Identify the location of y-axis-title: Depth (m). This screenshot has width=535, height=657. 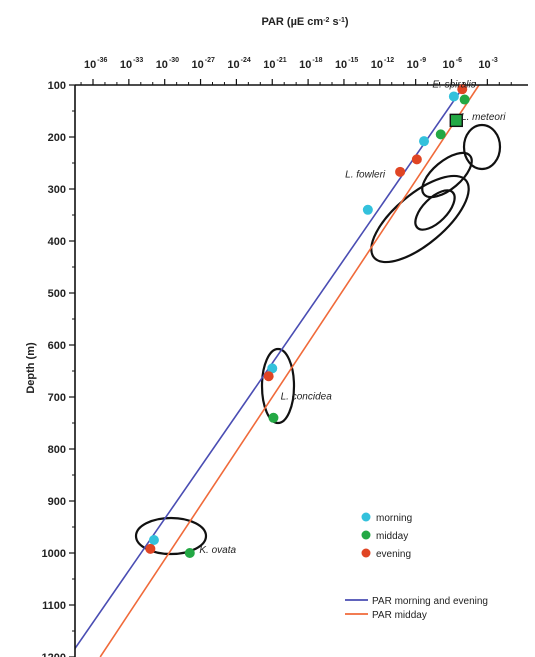
(31, 368).